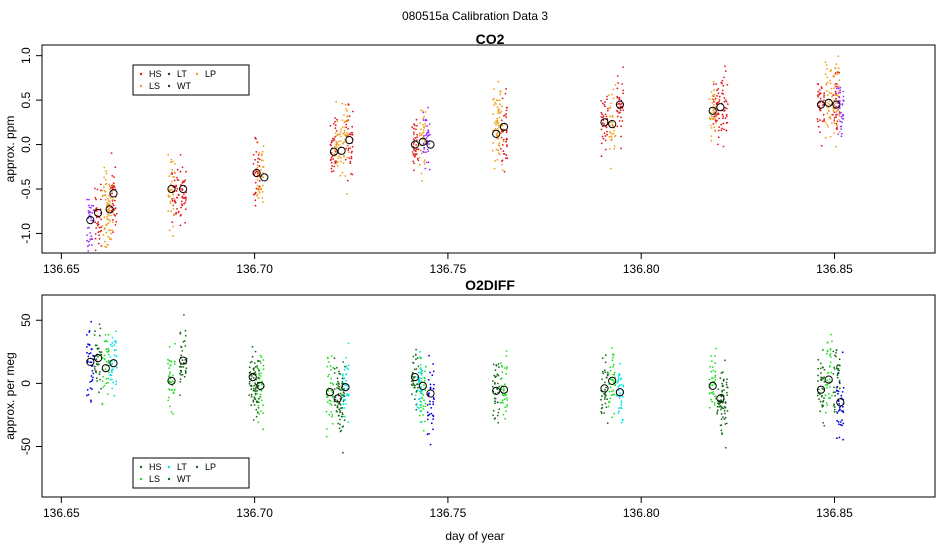  What do you see at coordinates (169, 74) in the screenshot?
I see `co2-legend-lt-marker` at bounding box center [169, 74].